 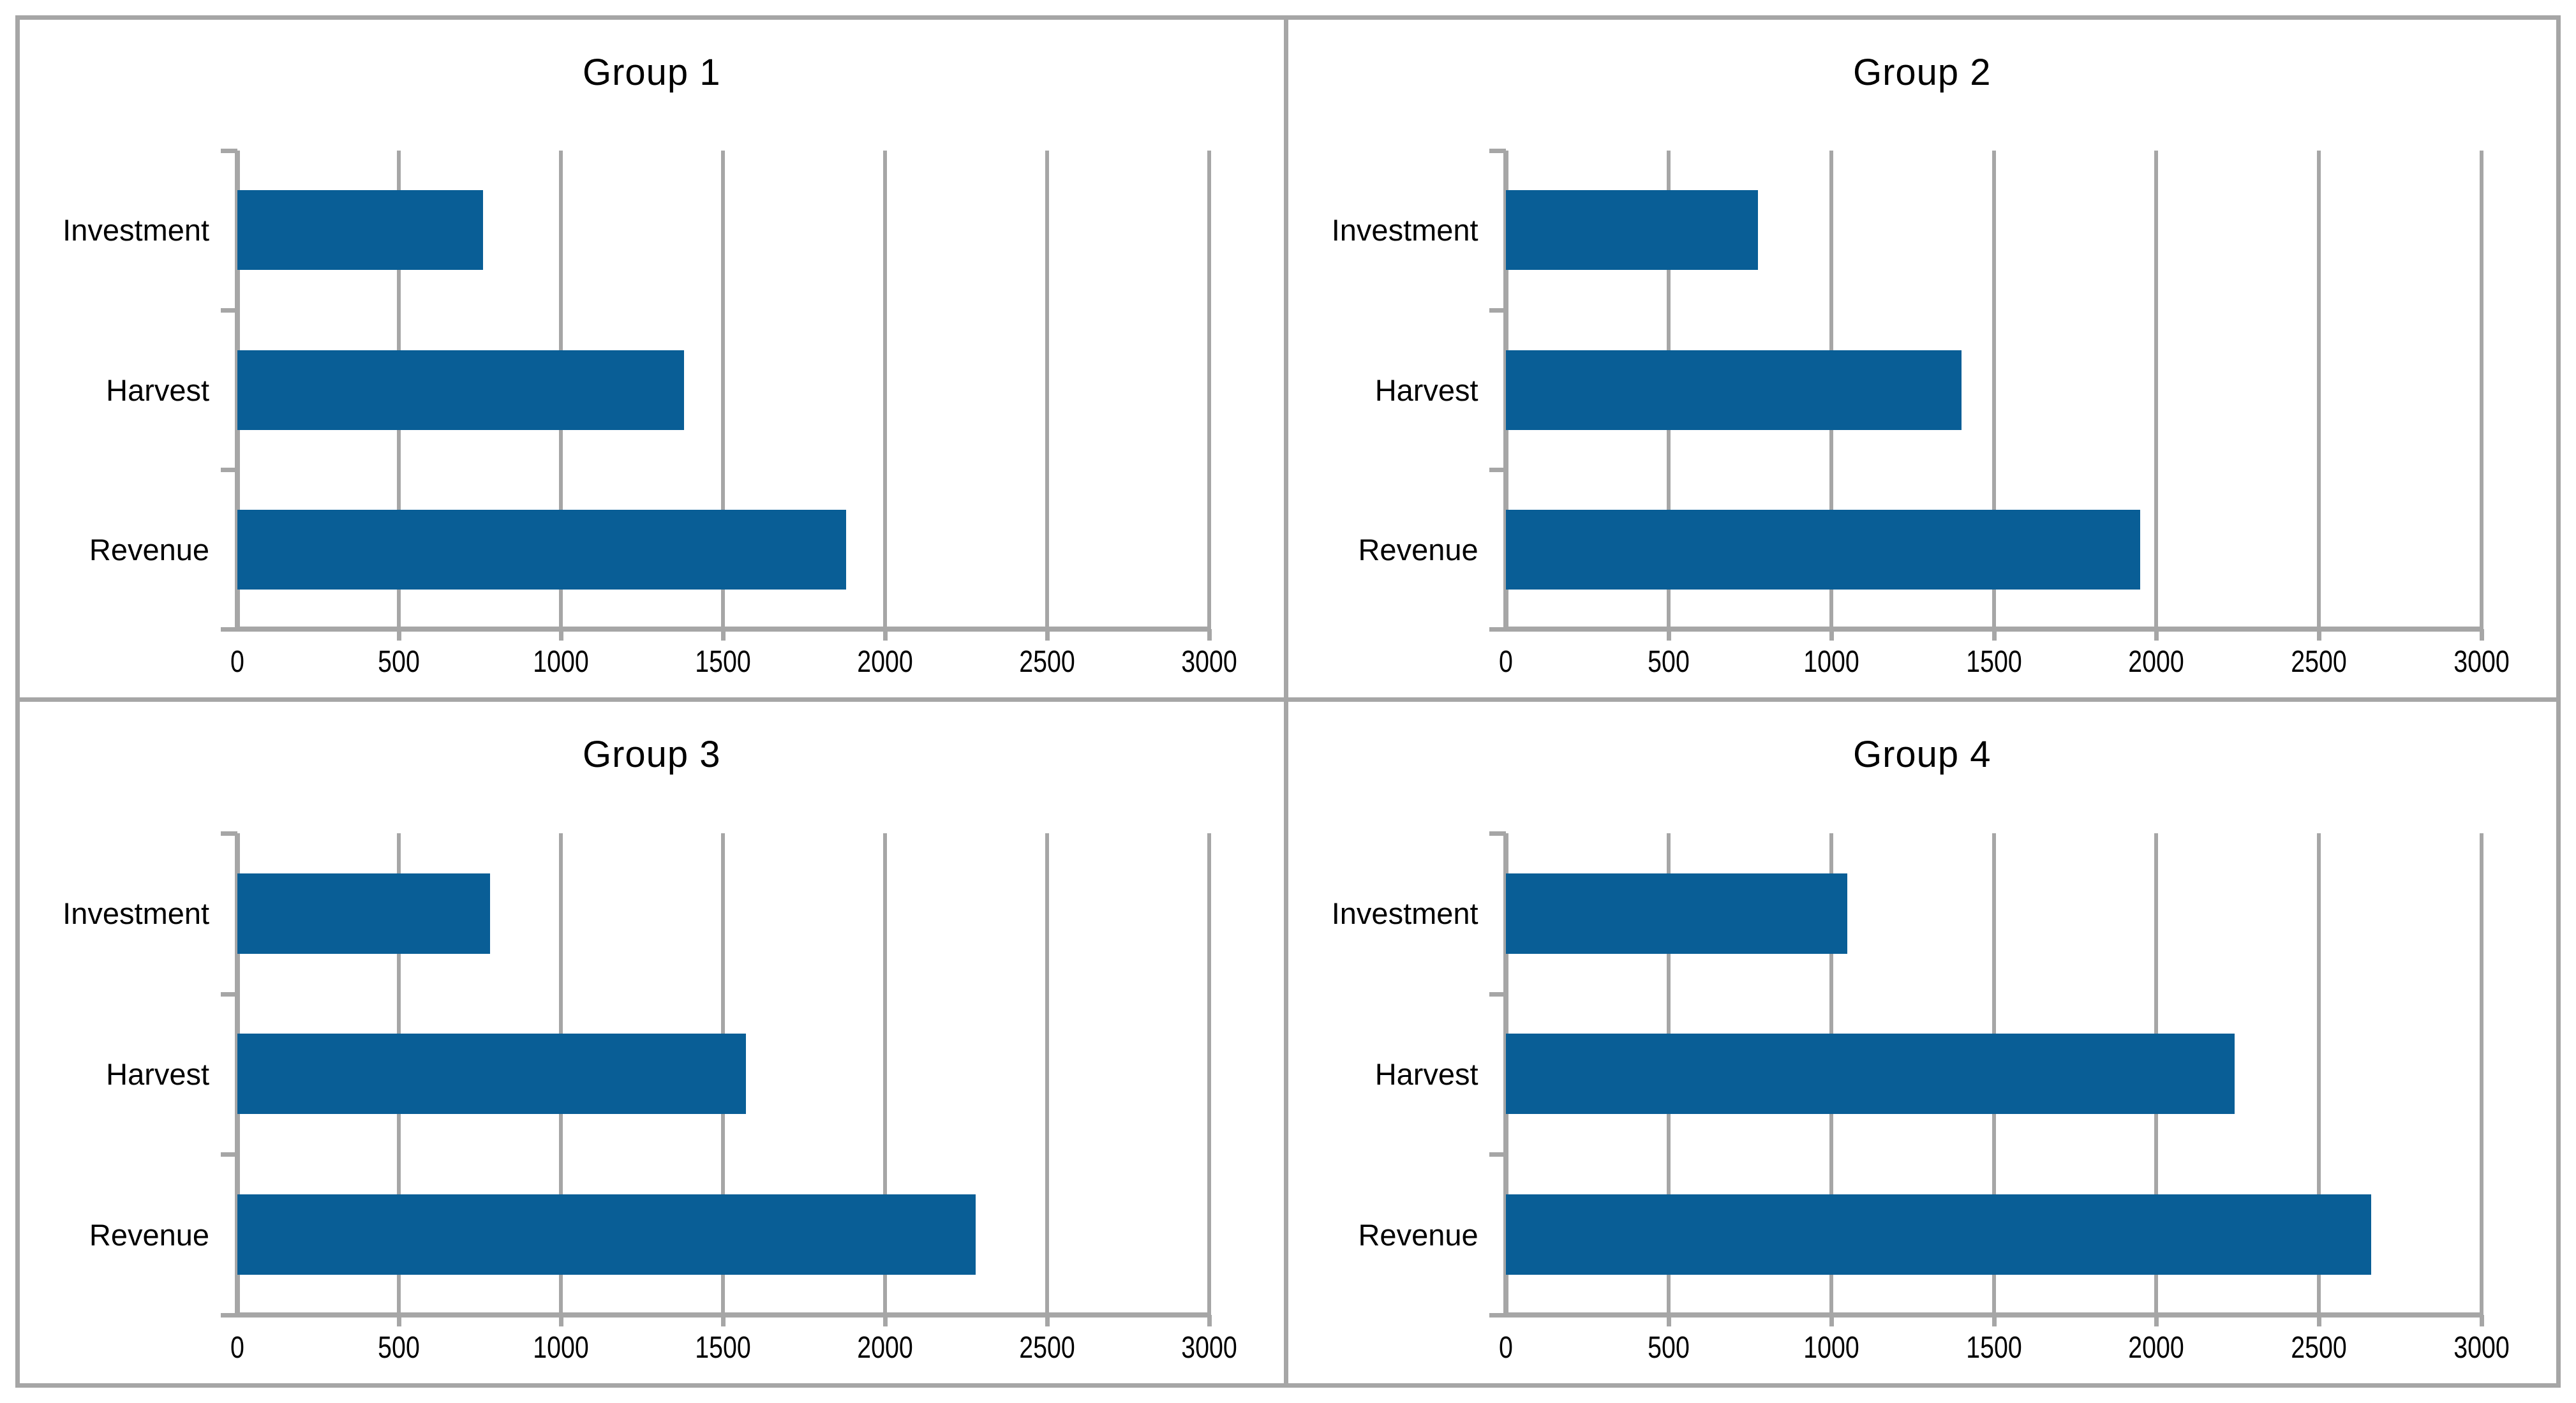 What do you see at coordinates (651, 72) in the screenshot?
I see `chart-title: Group 1` at bounding box center [651, 72].